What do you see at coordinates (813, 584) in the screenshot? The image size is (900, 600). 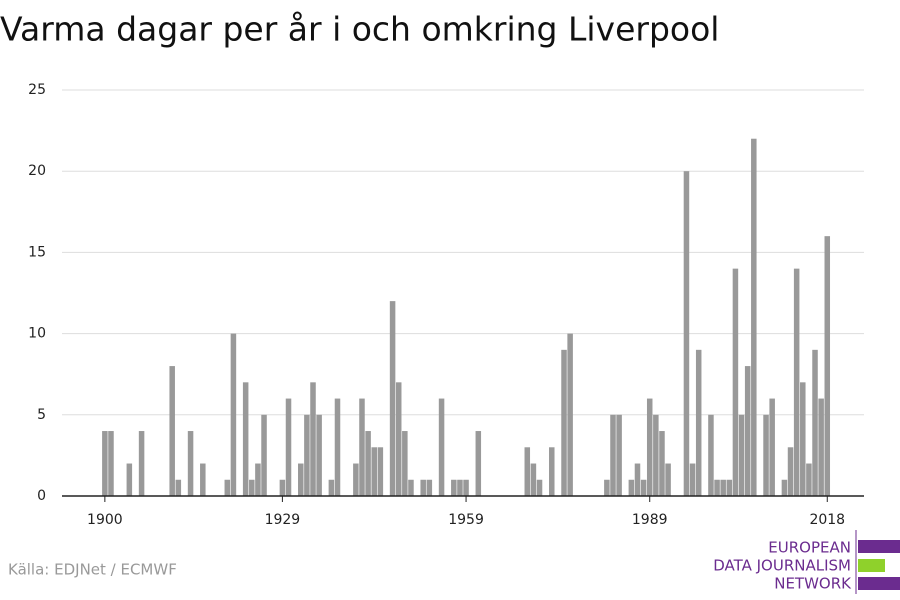 I see `logo-text: NETWORK` at bounding box center [813, 584].